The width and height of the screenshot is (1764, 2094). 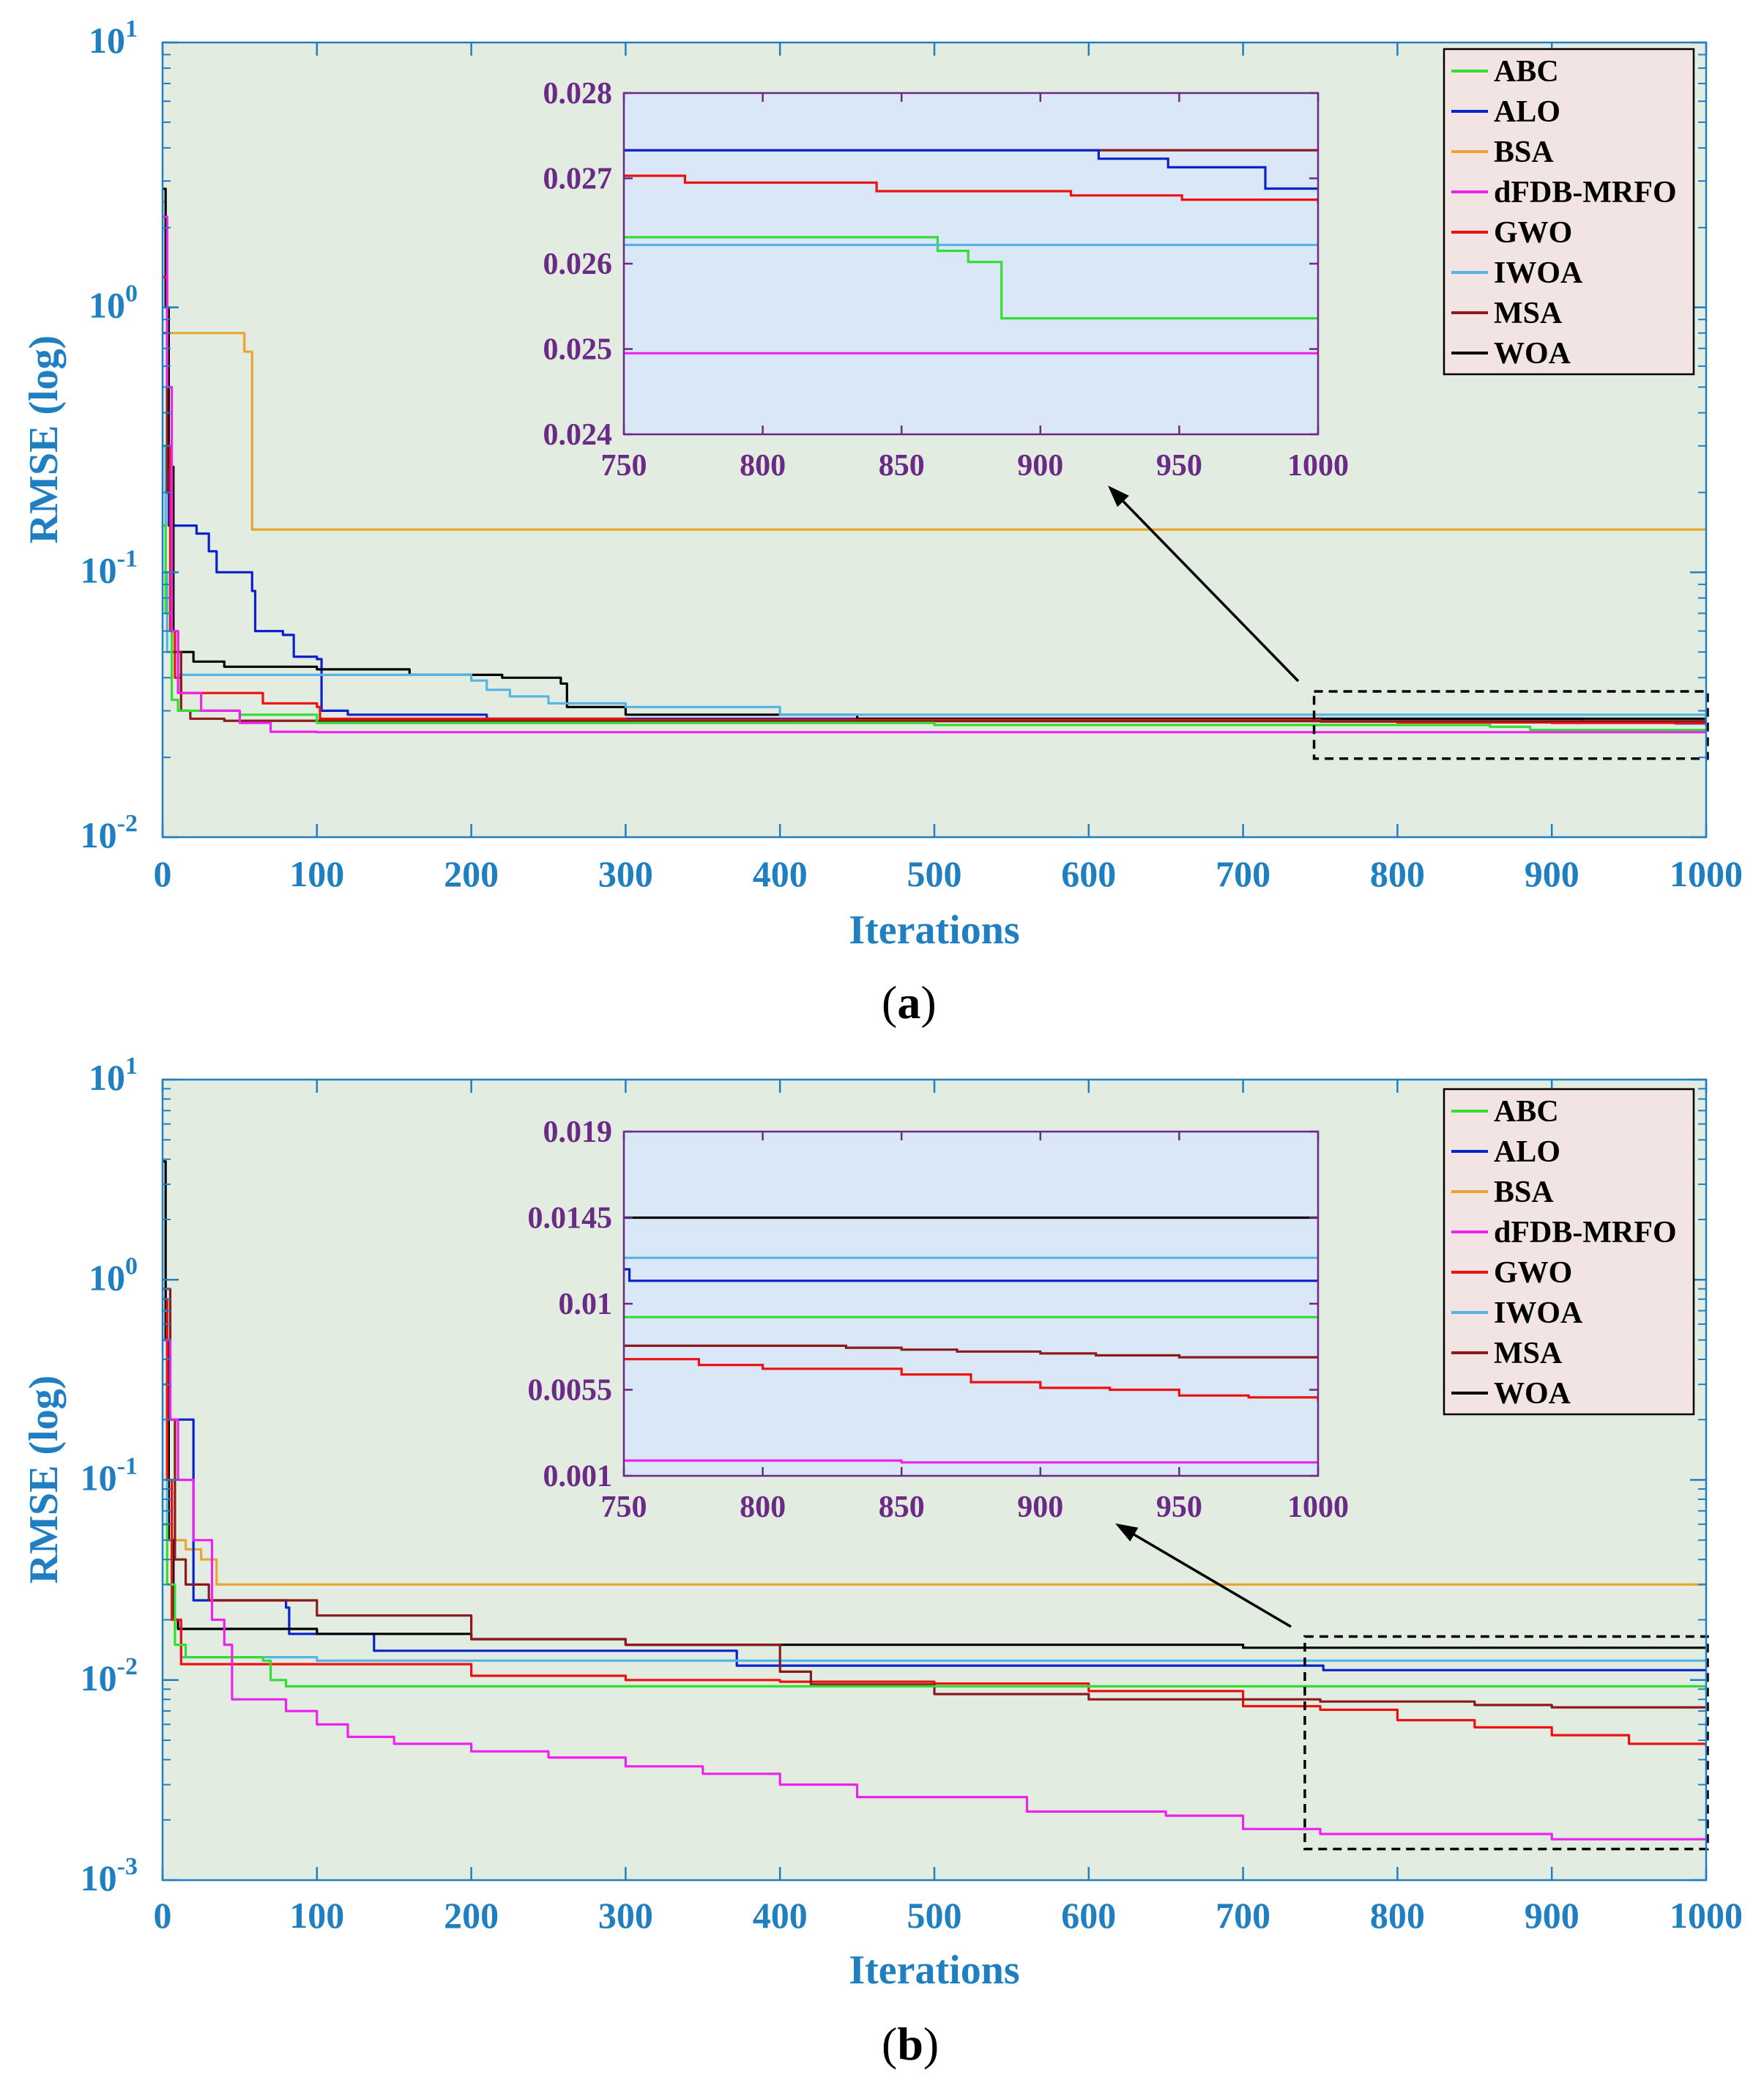 What do you see at coordinates (578, 264) in the screenshot?
I see `inset-y-tick-label: 0.026` at bounding box center [578, 264].